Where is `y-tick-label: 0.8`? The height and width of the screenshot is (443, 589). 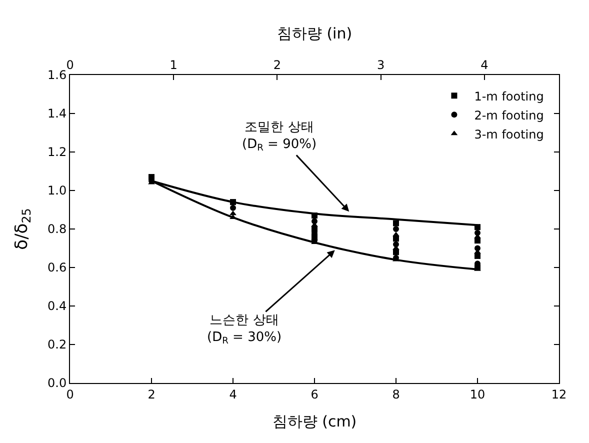 y-tick-label: 0.8 is located at coordinates (57, 229).